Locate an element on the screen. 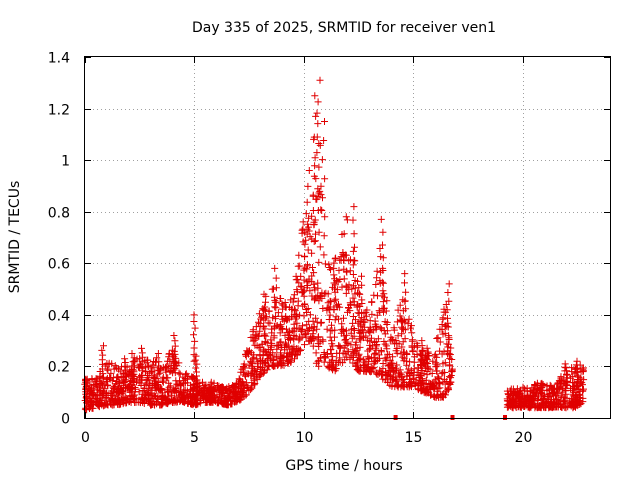  y-tick-label: 0.2 is located at coordinates (59, 368).